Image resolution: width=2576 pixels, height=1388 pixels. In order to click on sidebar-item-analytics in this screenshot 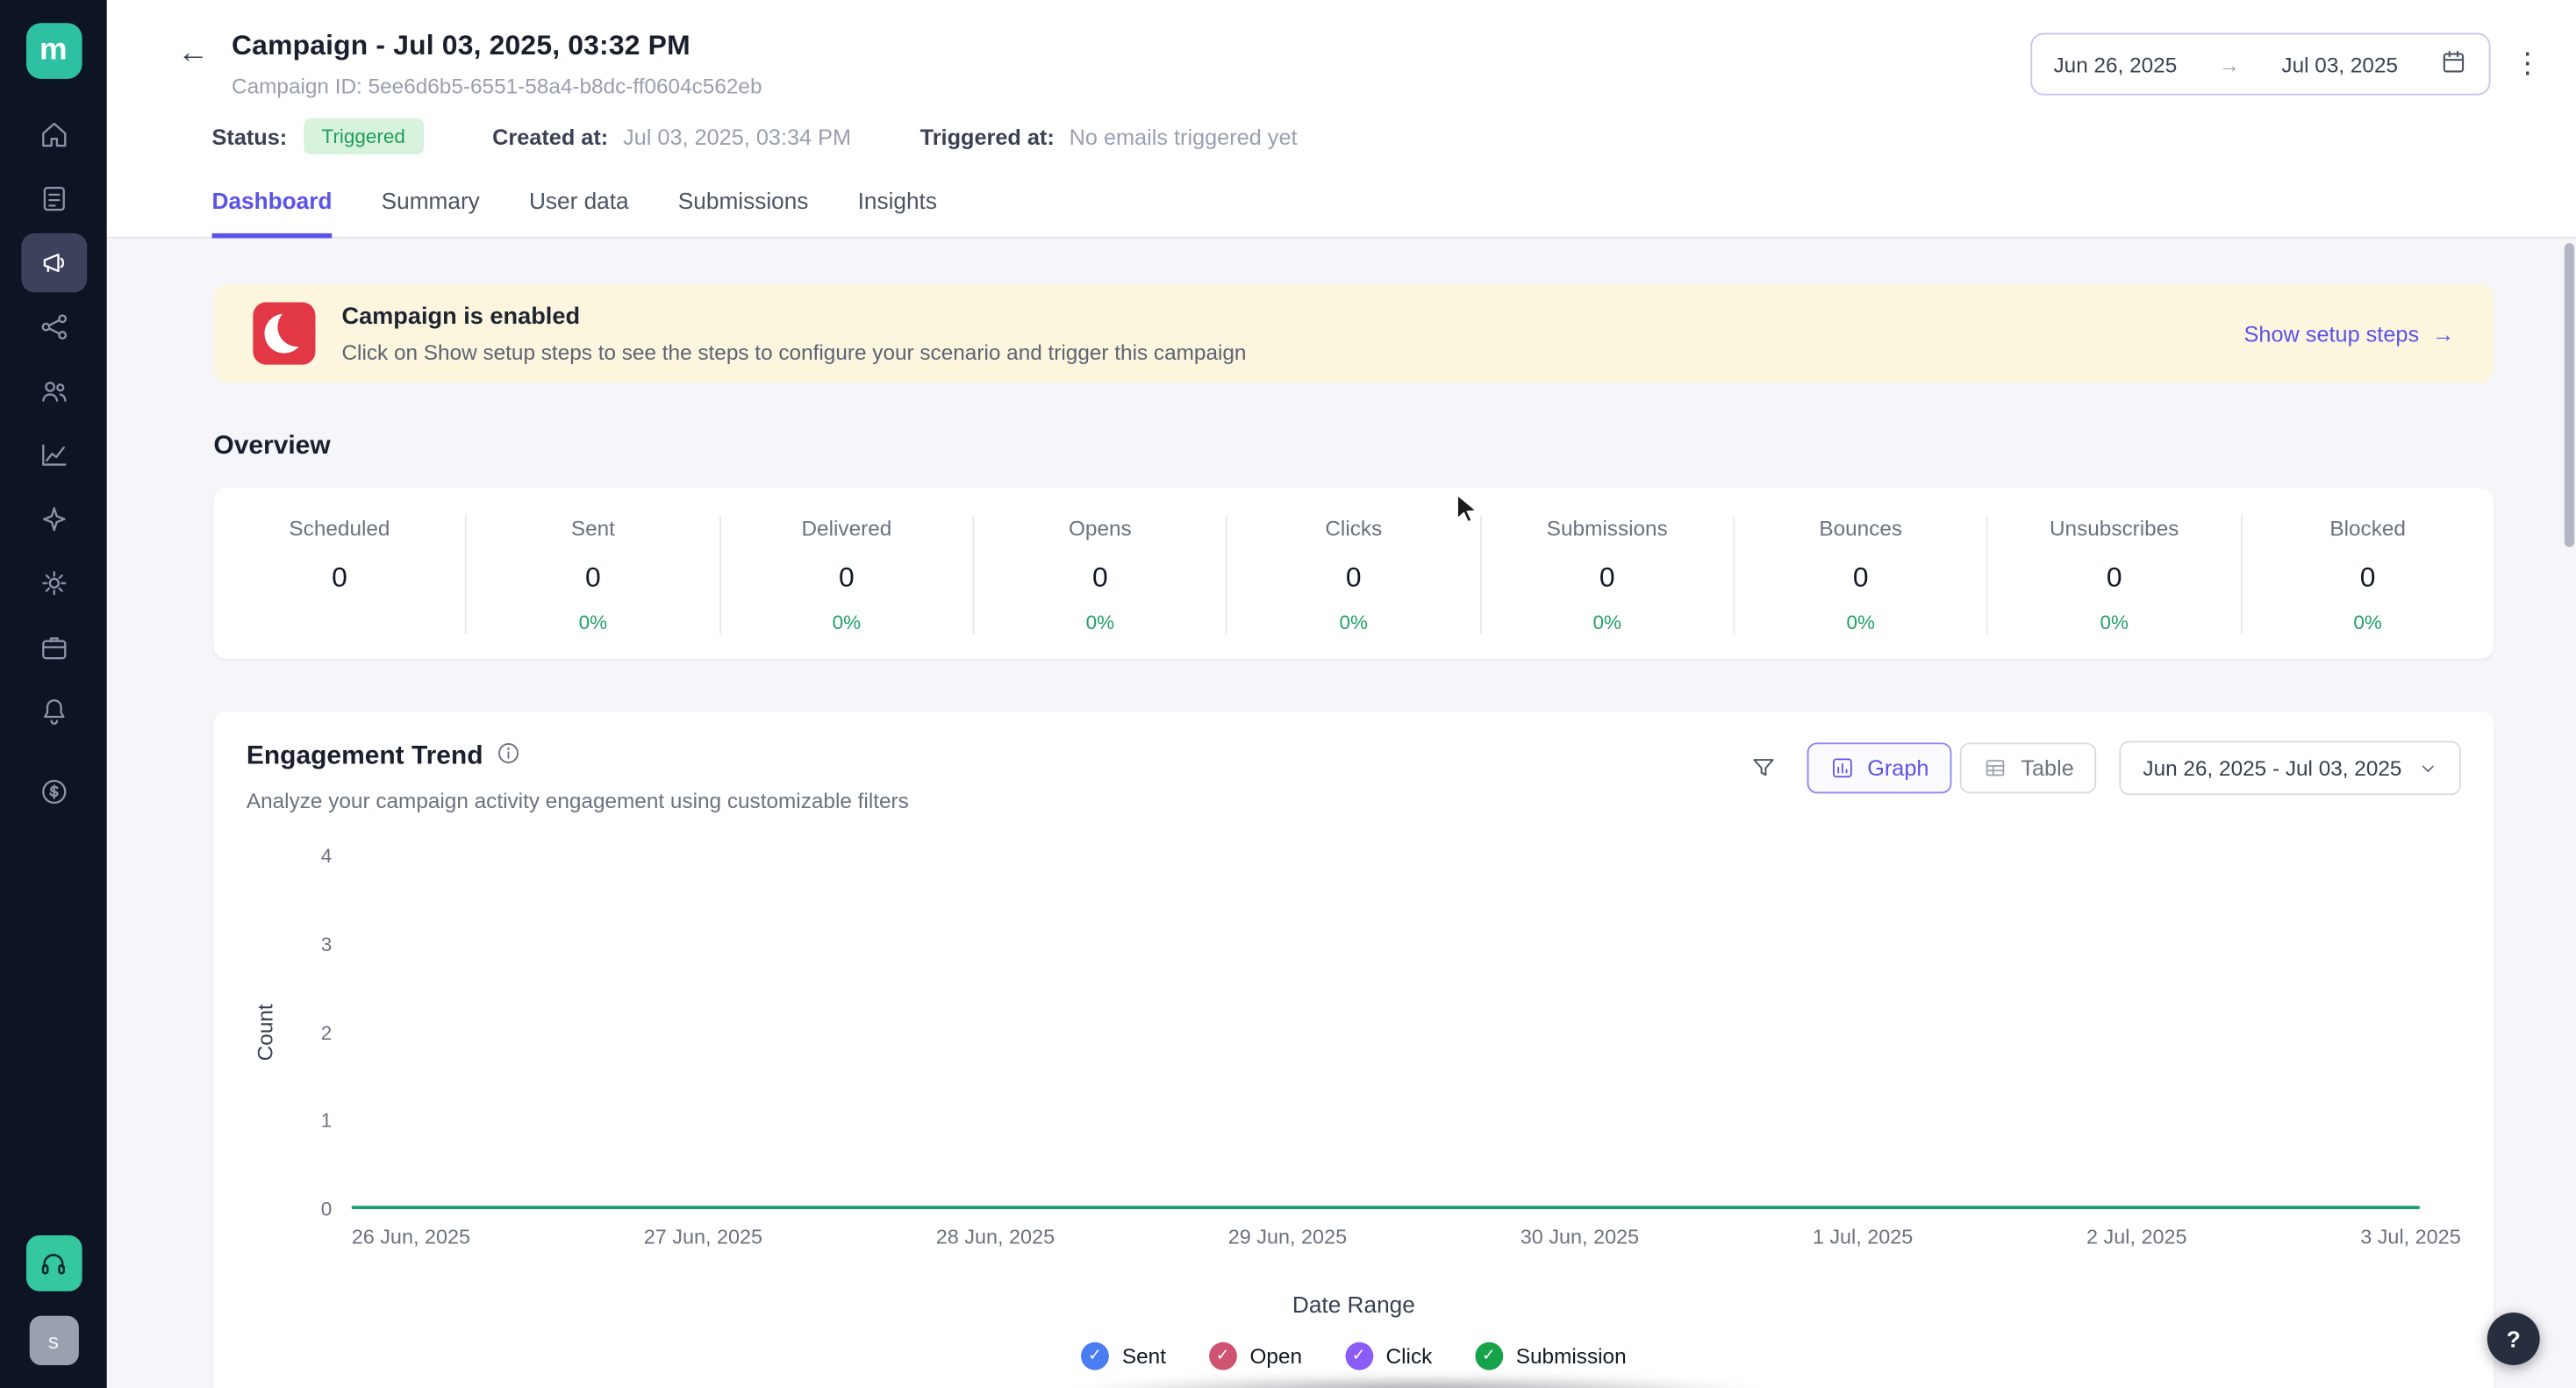, I will do `click(53, 455)`.